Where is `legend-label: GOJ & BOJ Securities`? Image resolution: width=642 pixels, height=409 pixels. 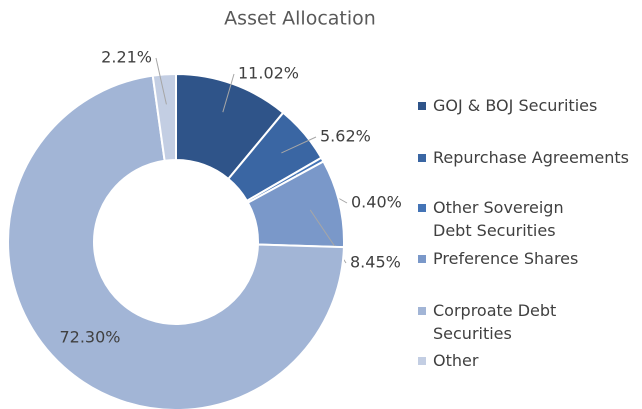
legend-label: GOJ & BOJ Securities is located at coordinates (515, 105).